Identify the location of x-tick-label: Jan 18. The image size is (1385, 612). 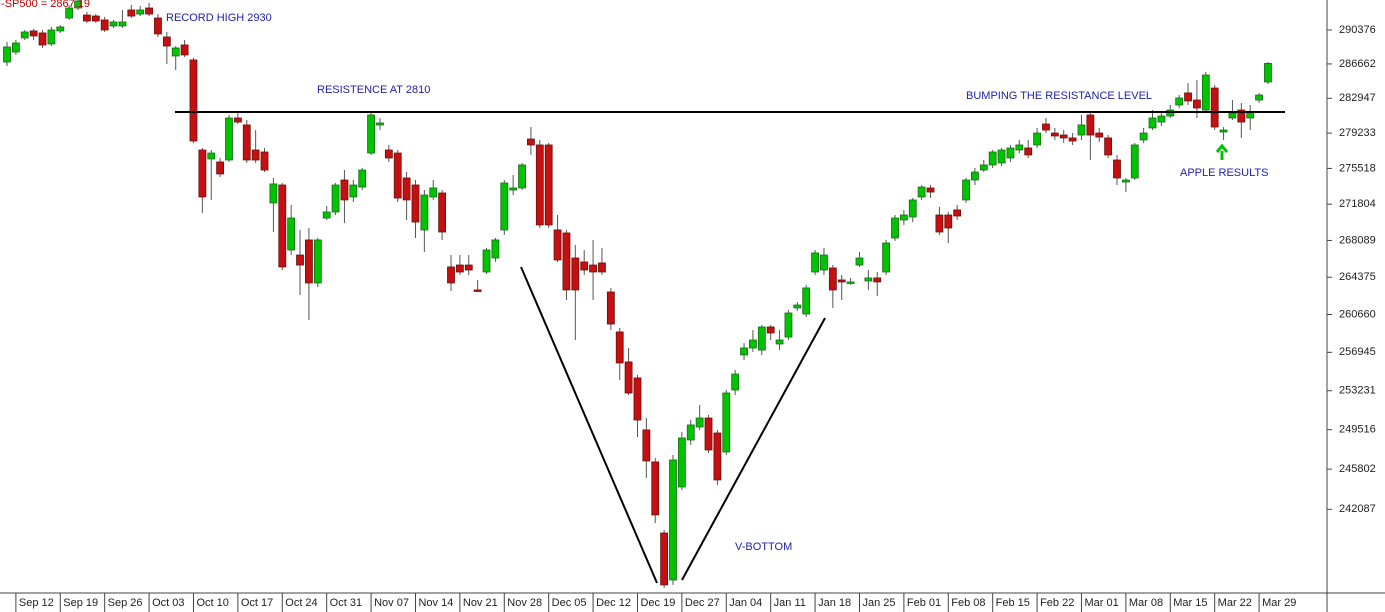
(834, 603).